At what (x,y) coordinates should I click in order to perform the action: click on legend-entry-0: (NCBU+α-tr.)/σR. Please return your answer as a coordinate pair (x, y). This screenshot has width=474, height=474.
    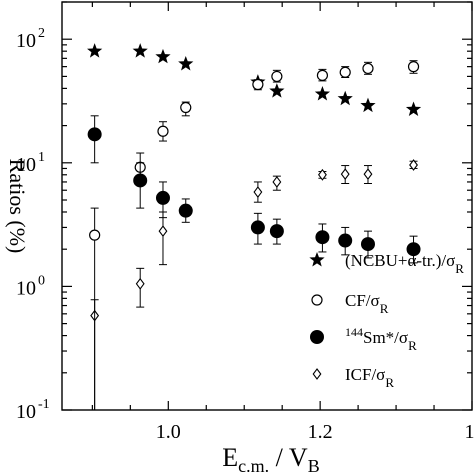
    Looking at the image, I should click on (386, 263).